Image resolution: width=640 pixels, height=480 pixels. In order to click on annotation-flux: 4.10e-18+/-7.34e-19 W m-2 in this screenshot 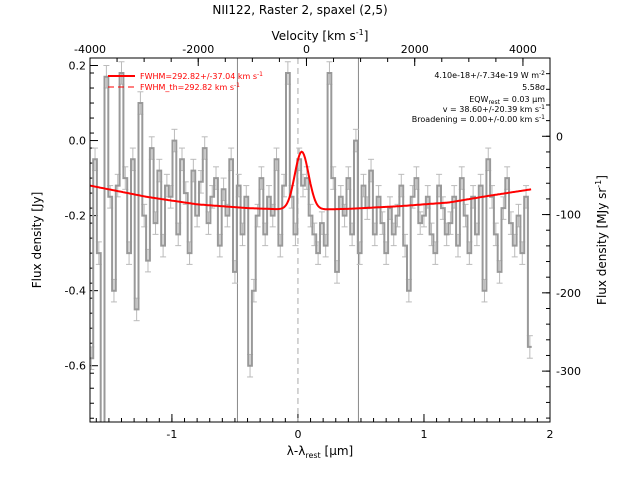, I will do `click(489, 75)`.